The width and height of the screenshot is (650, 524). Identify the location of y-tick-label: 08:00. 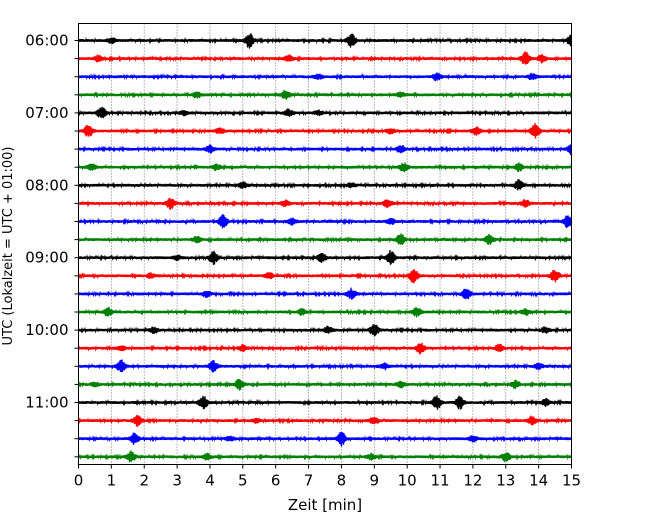
(46, 185).